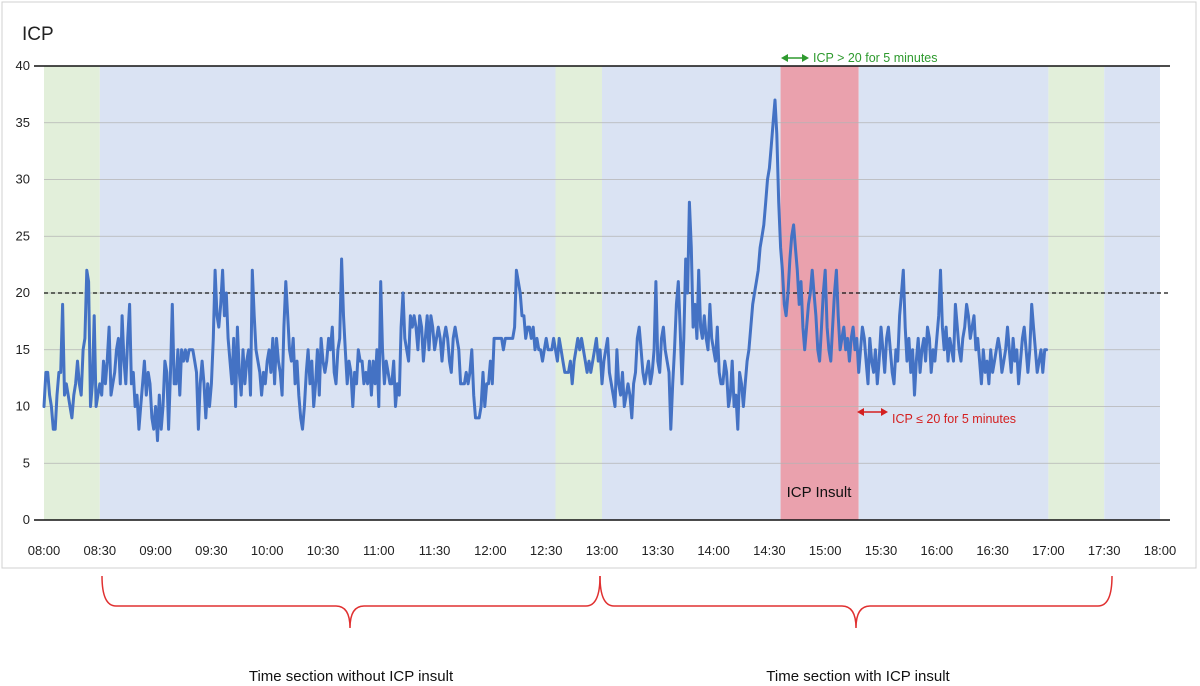 Image resolution: width=1200 pixels, height=686 pixels. I want to click on x-tick-label-1000: 10:00, so click(267, 550).